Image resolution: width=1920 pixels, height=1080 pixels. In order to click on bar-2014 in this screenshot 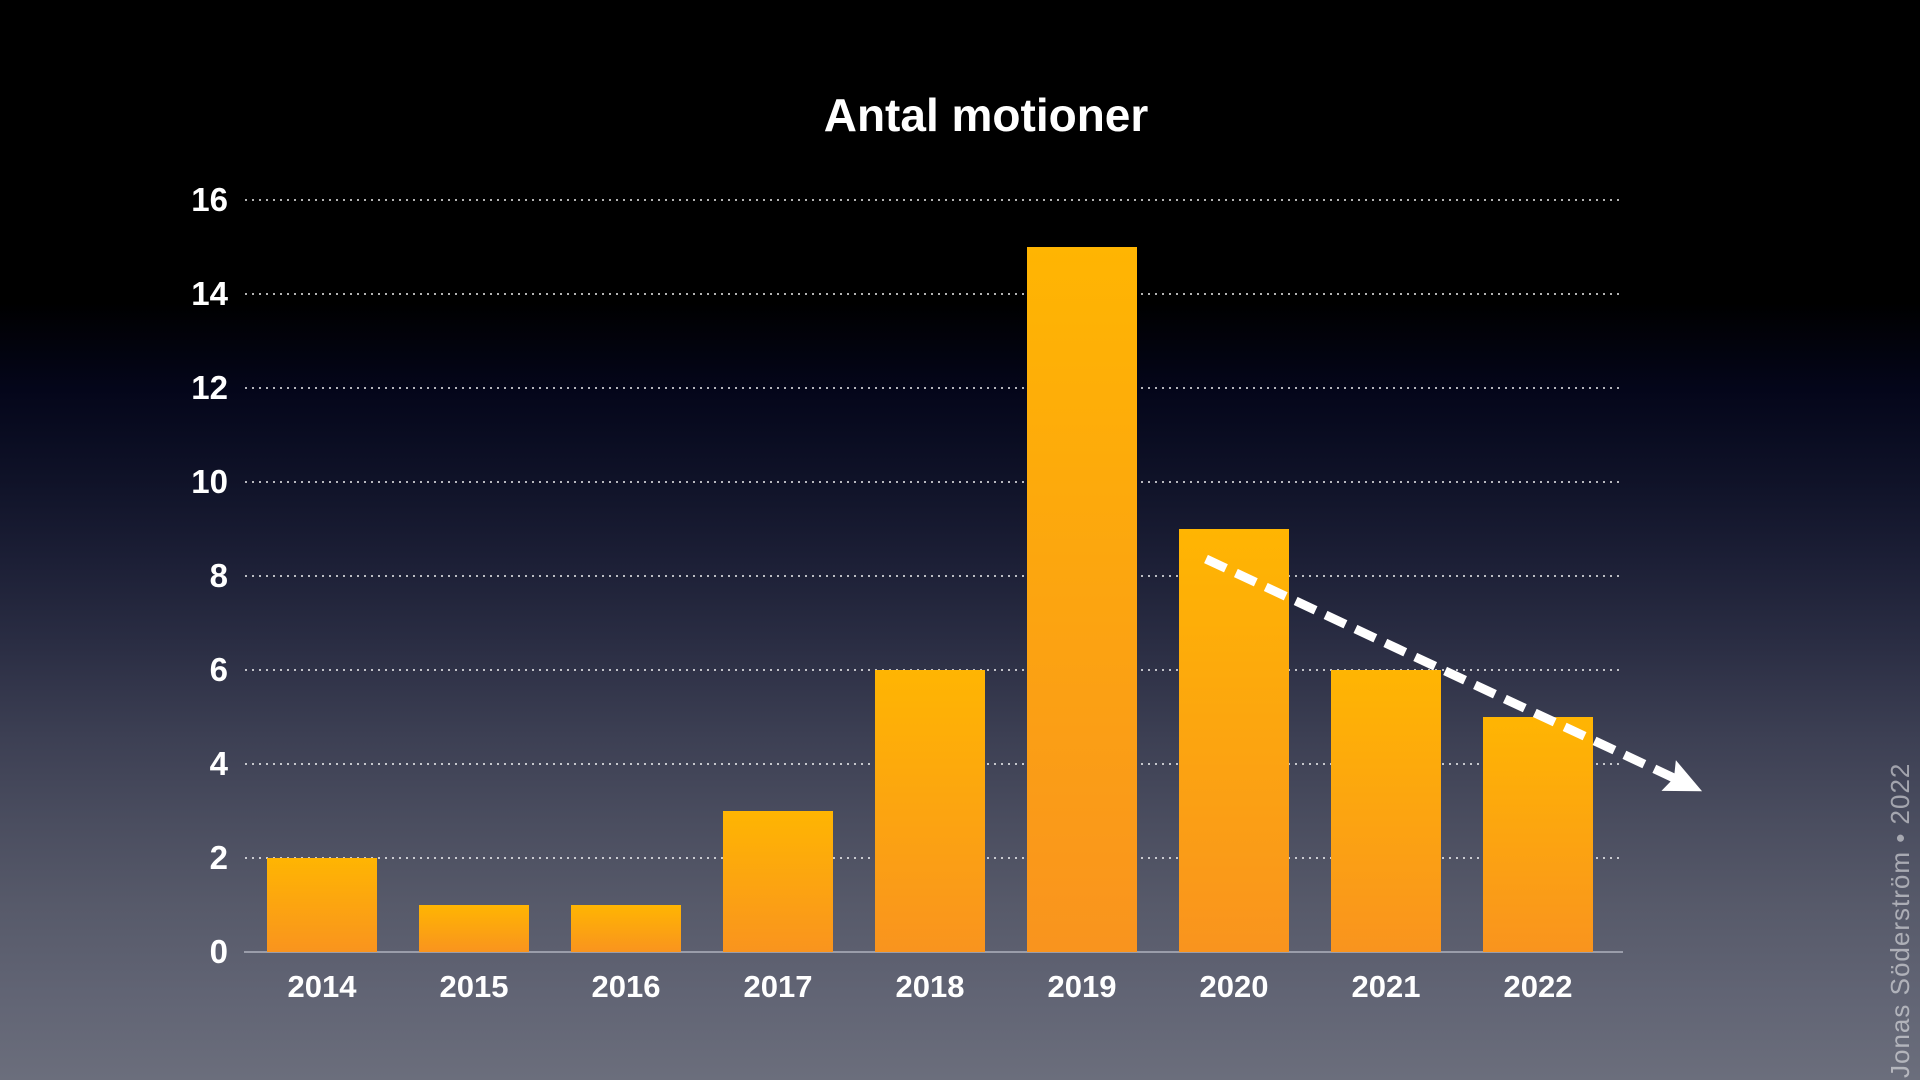, I will do `click(322, 905)`.